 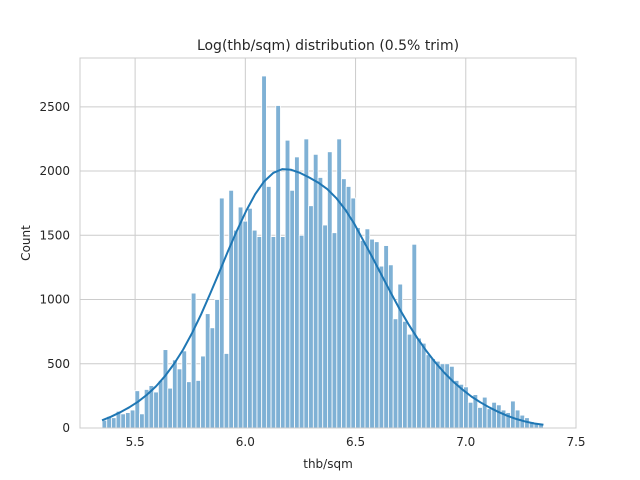 What do you see at coordinates (58, 364) in the screenshot?
I see `y-tick-label: 500` at bounding box center [58, 364].